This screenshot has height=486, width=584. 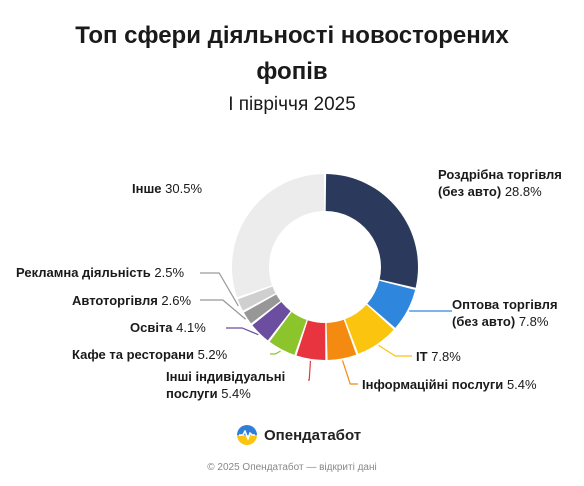 I want to click on label-other: Інше 30.5%, so click(x=167, y=188).